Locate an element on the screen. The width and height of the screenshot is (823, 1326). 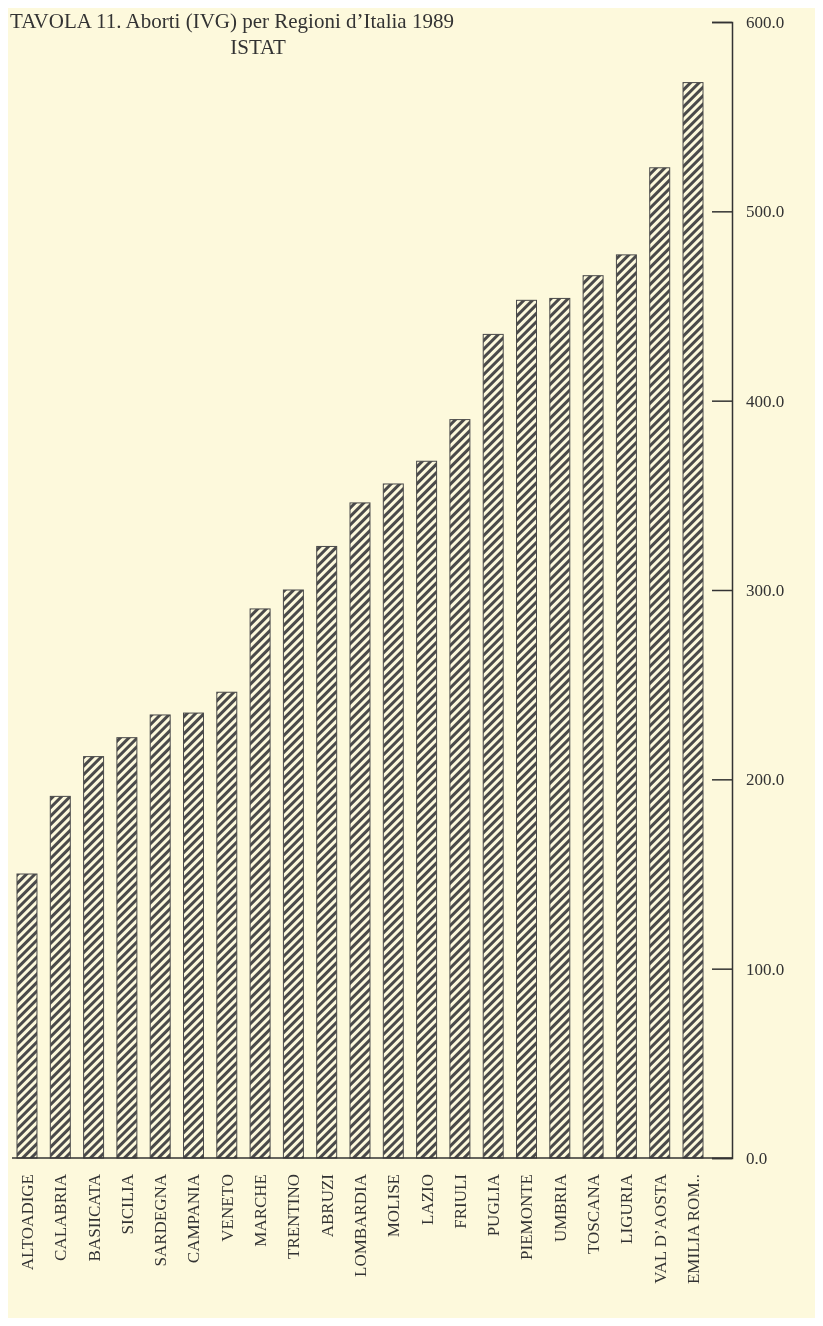
x-tick-label: MARCHE is located at coordinates (261, 1210).